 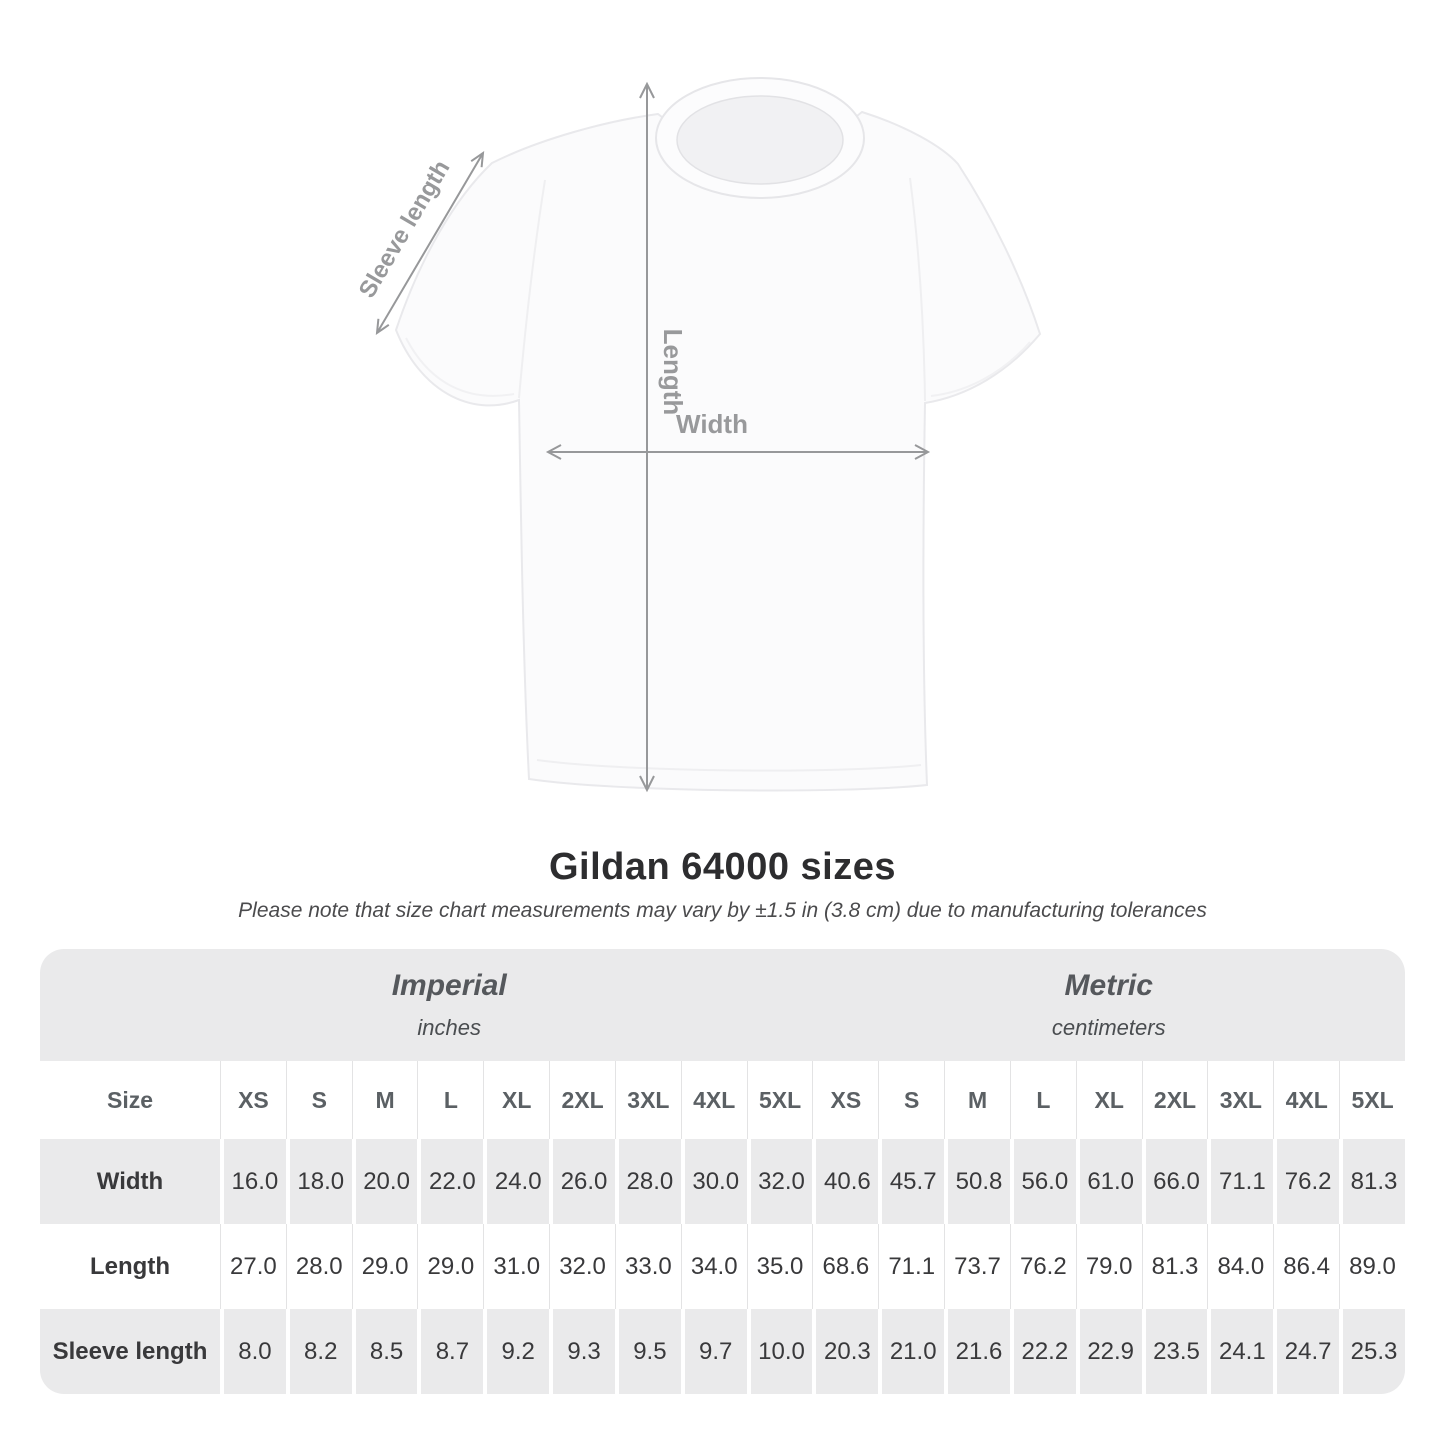 I want to click on value-cell: 8.7, so click(x=450, y=1351).